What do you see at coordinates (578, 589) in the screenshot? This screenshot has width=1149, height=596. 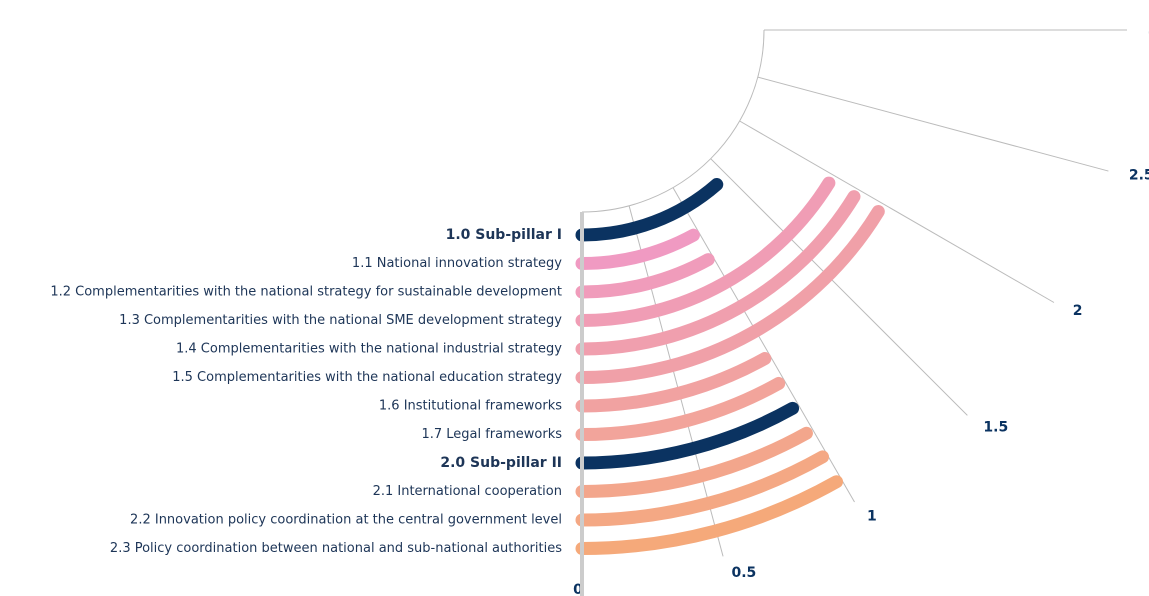 I see `tick-label: 0` at bounding box center [578, 589].